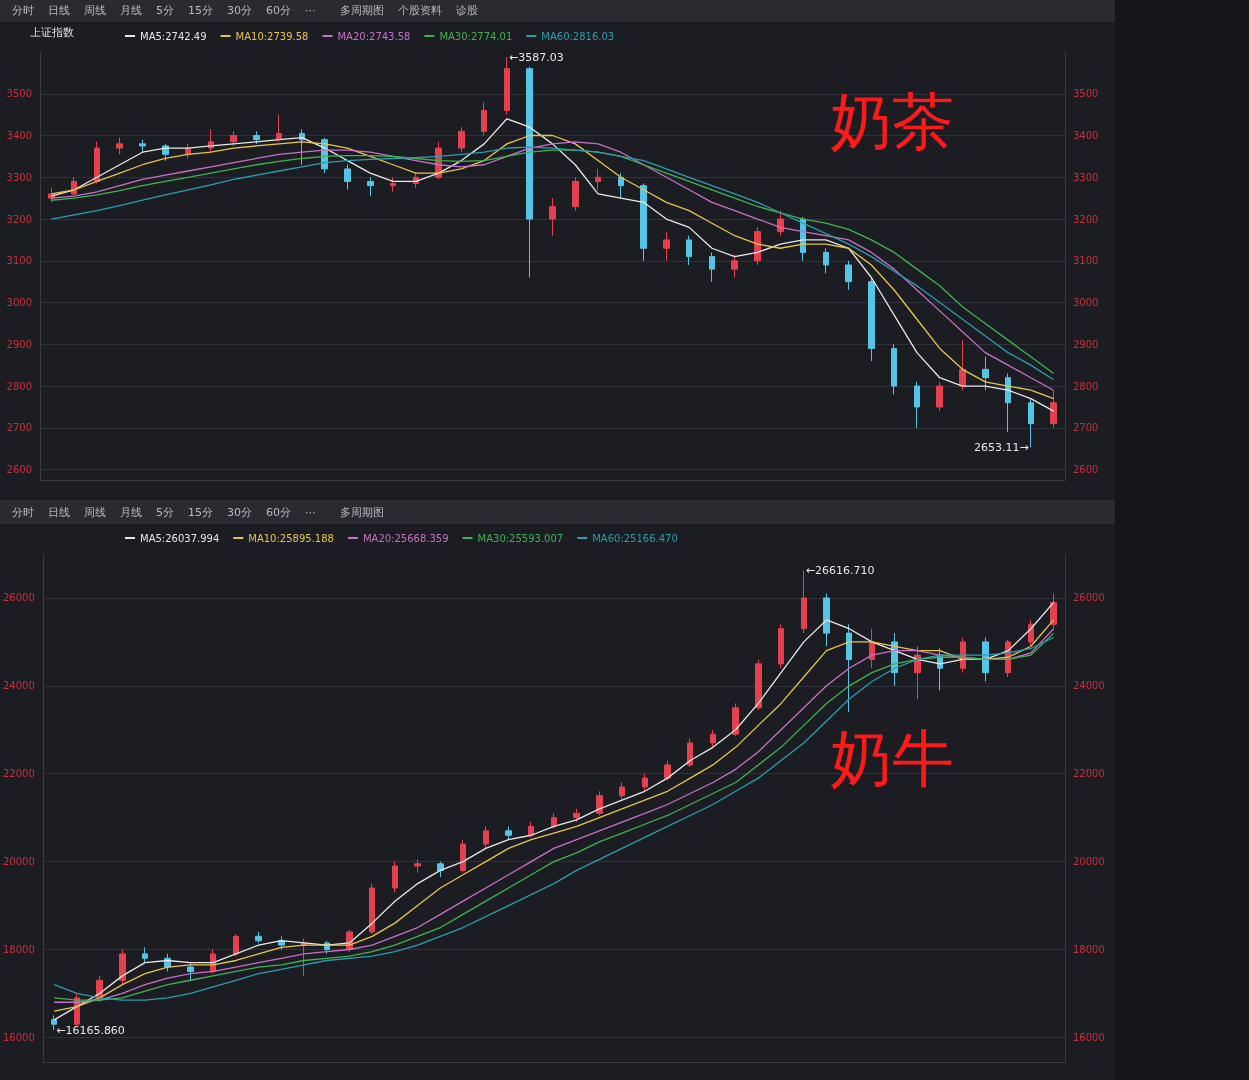 The image size is (1249, 1080). I want to click on y-tick-label: 22000, so click(19, 774).